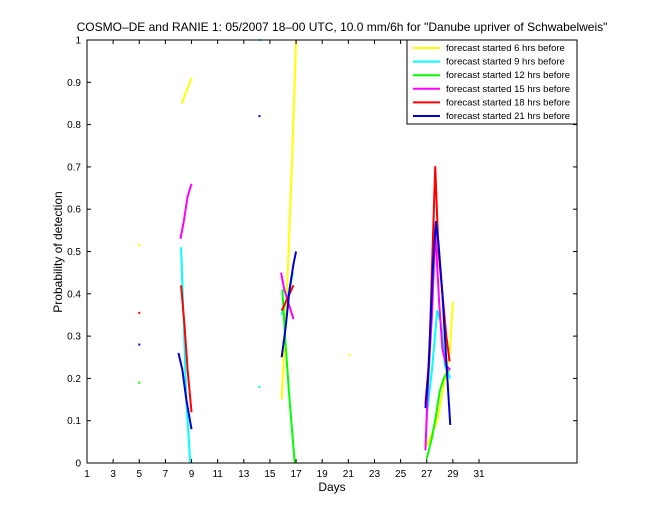 Image resolution: width=660 pixels, height=520 pixels. Describe the element at coordinates (331, 487) in the screenshot. I see `x-axis-label: Days` at that location.